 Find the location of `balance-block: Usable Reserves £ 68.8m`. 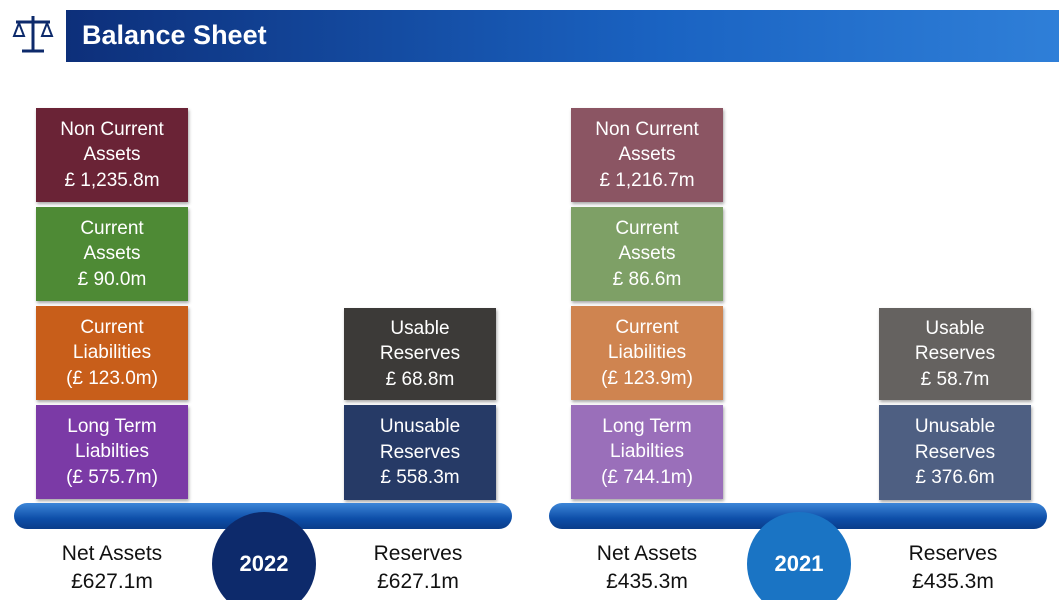

balance-block: Usable Reserves £ 68.8m is located at coordinates (420, 354).